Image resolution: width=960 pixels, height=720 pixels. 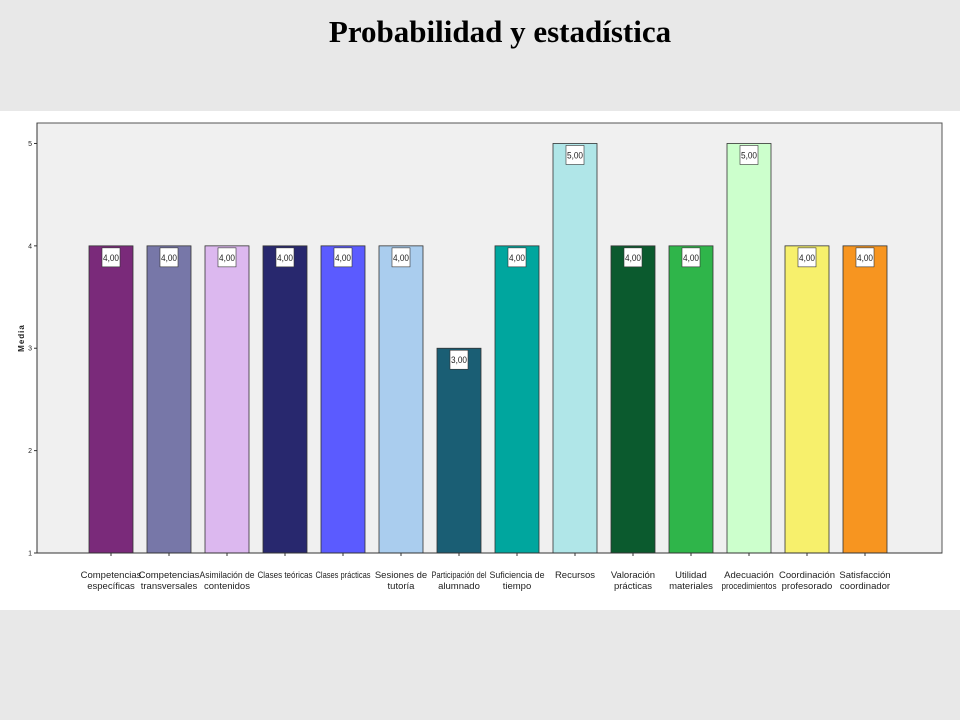 What do you see at coordinates (30, 144) in the screenshot?
I see `y-tick-label: 5` at bounding box center [30, 144].